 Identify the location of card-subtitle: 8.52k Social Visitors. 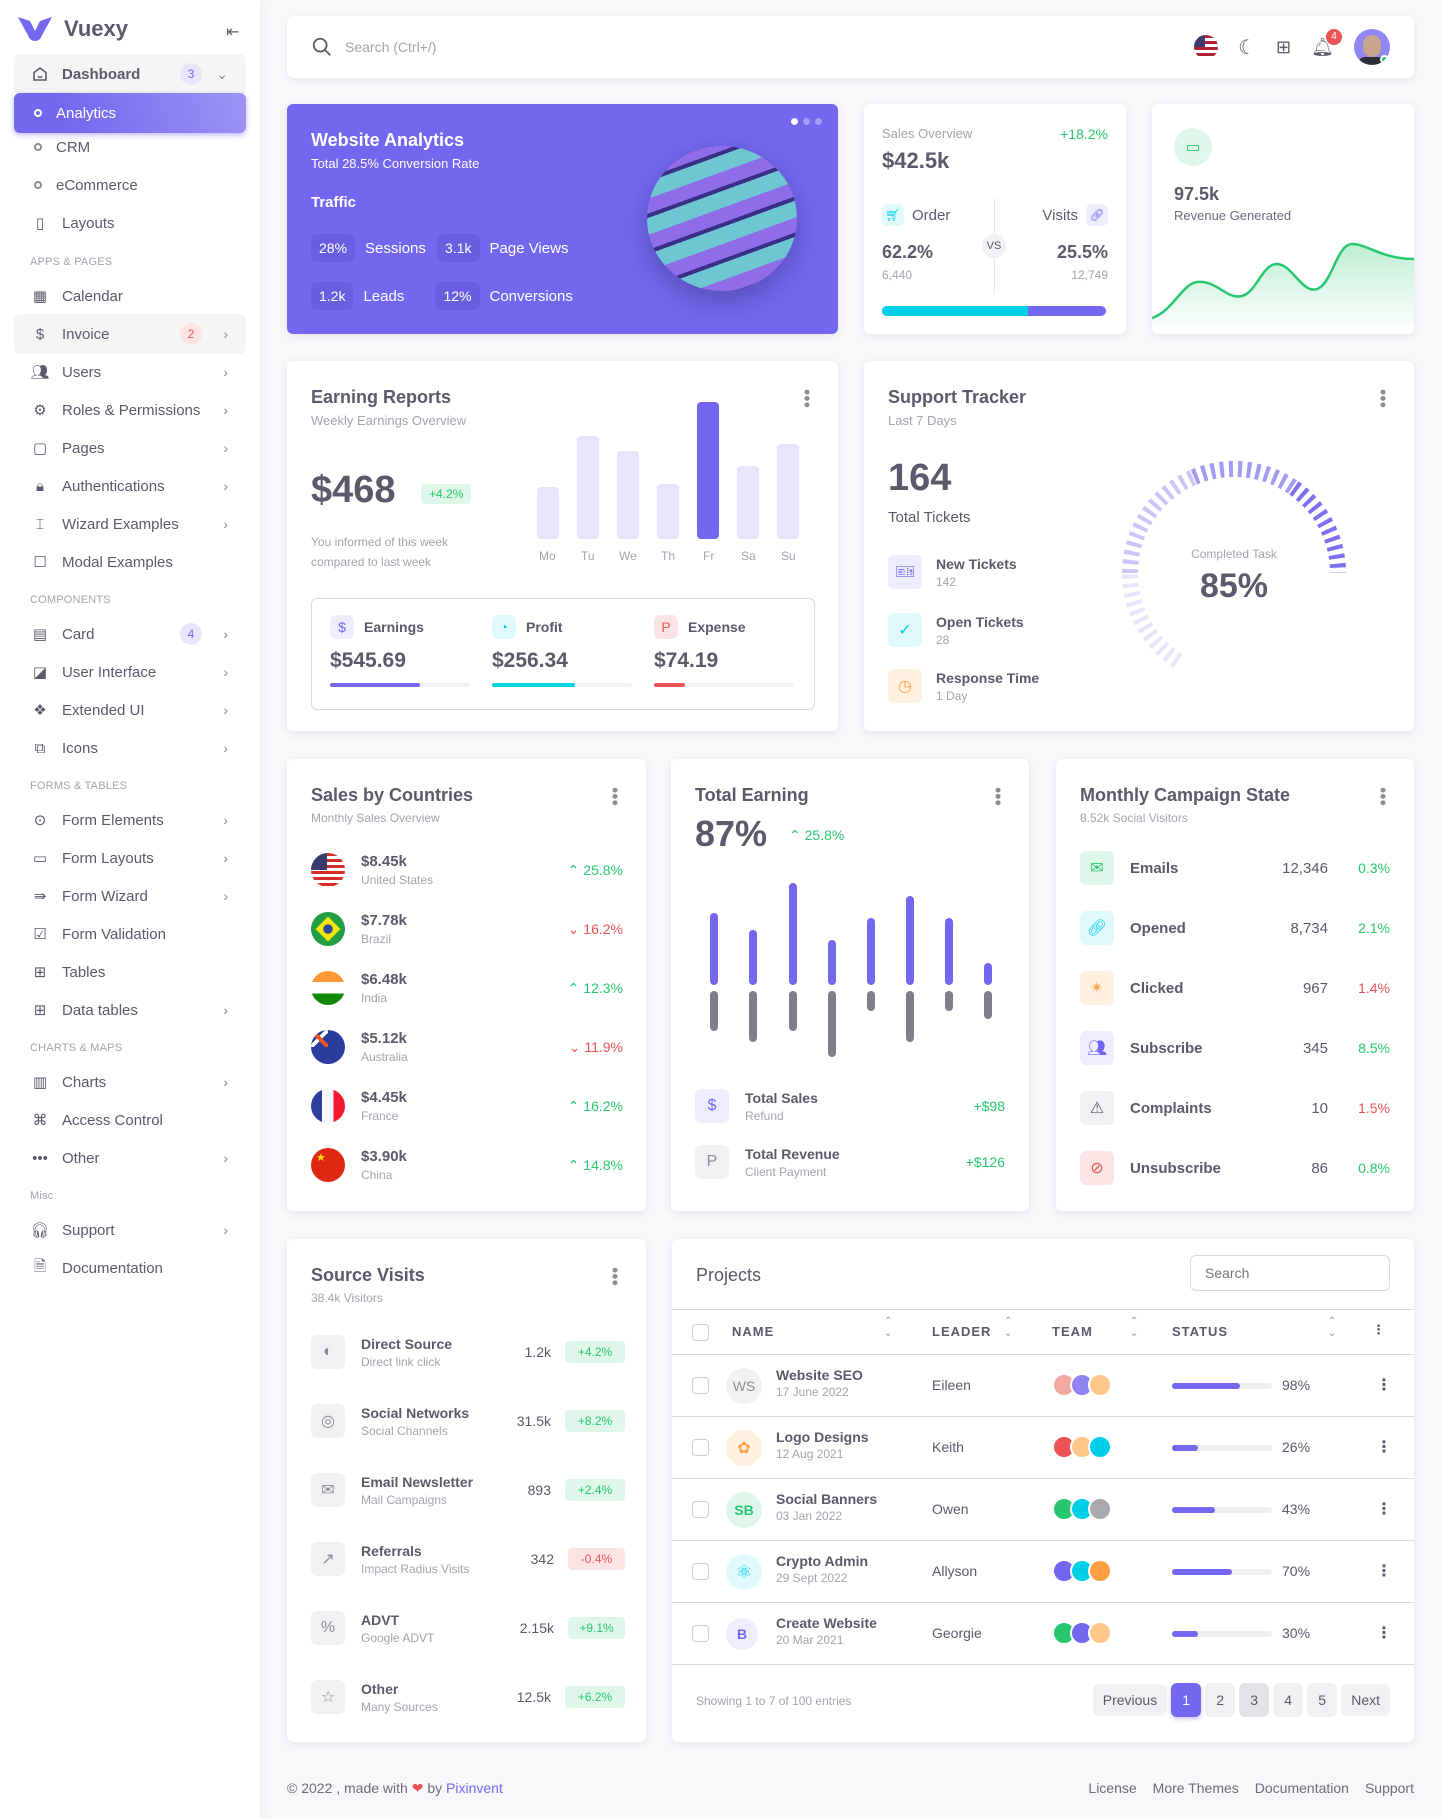
(1134, 818).